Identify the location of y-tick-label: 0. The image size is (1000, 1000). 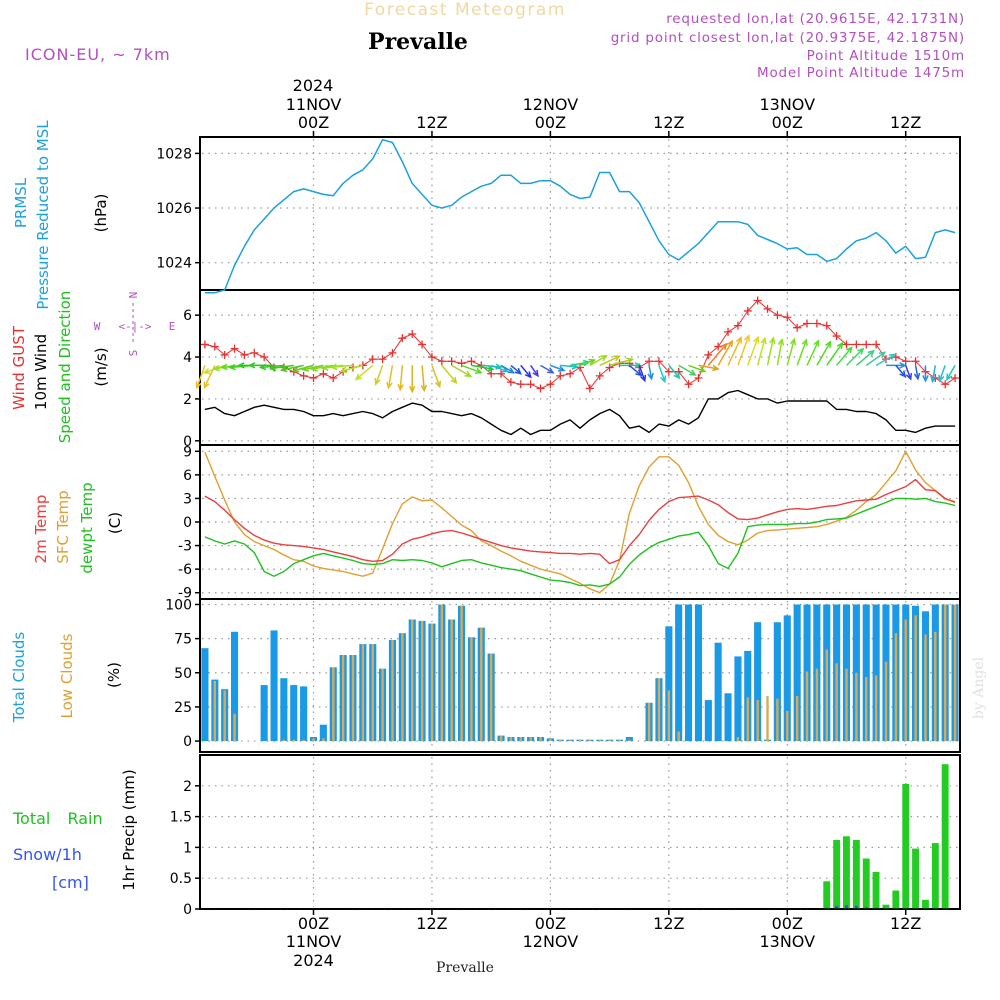
(187, 523).